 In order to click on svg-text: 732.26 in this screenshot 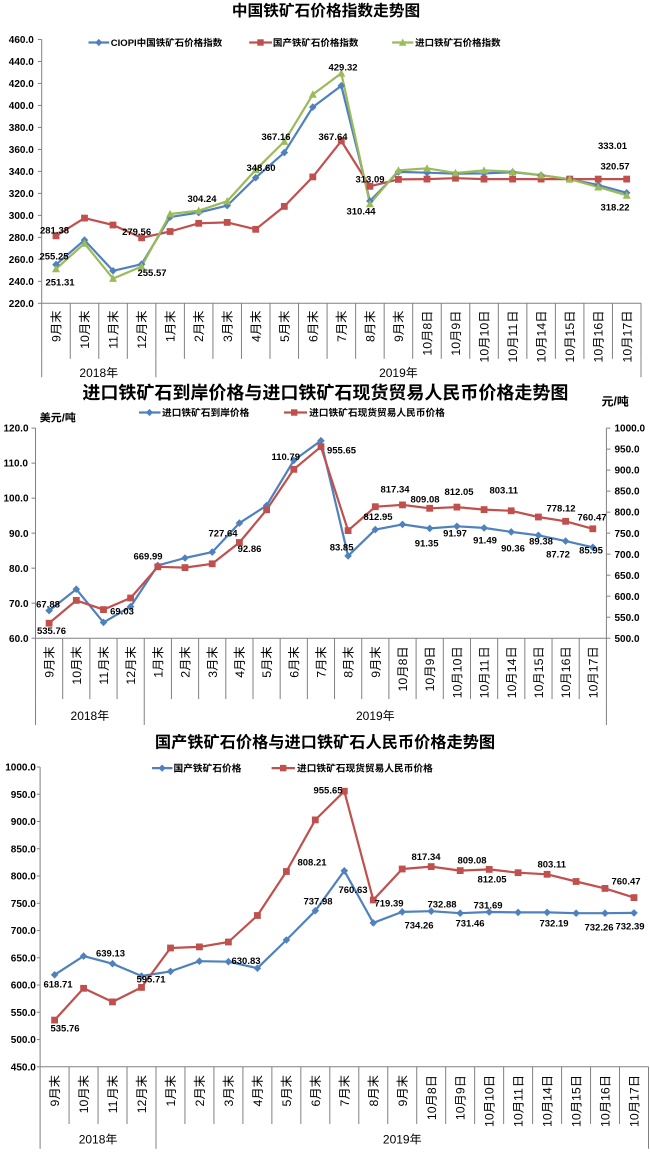, I will do `click(598, 927)`.